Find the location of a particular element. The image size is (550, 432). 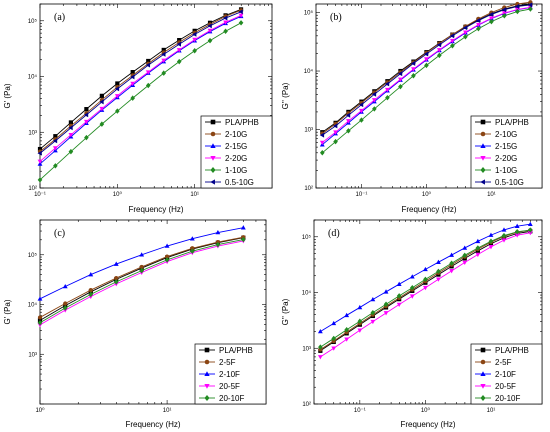

series-2-10f is located at coordinates (141, 263).